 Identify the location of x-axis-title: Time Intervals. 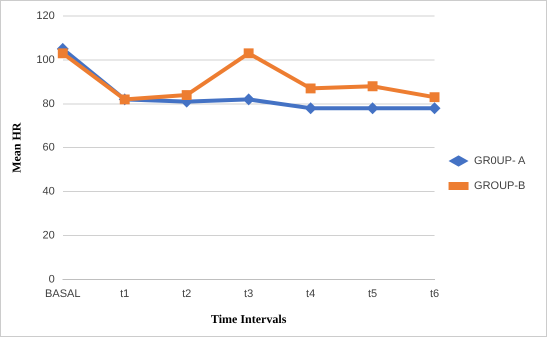
(248, 319).